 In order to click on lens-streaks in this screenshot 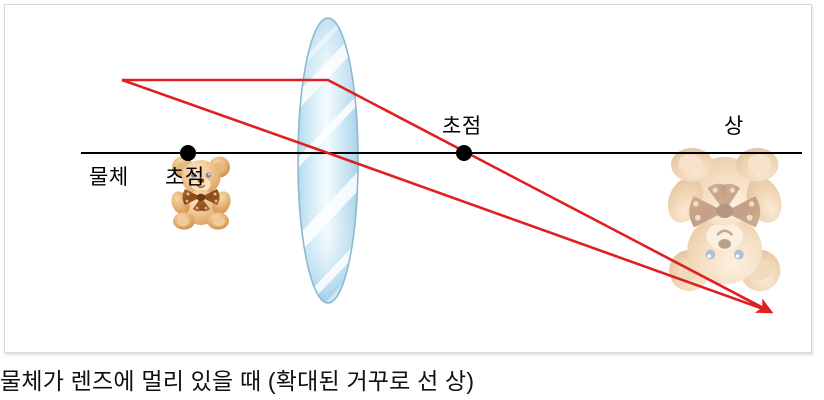, I will do `click(328, 160)`.